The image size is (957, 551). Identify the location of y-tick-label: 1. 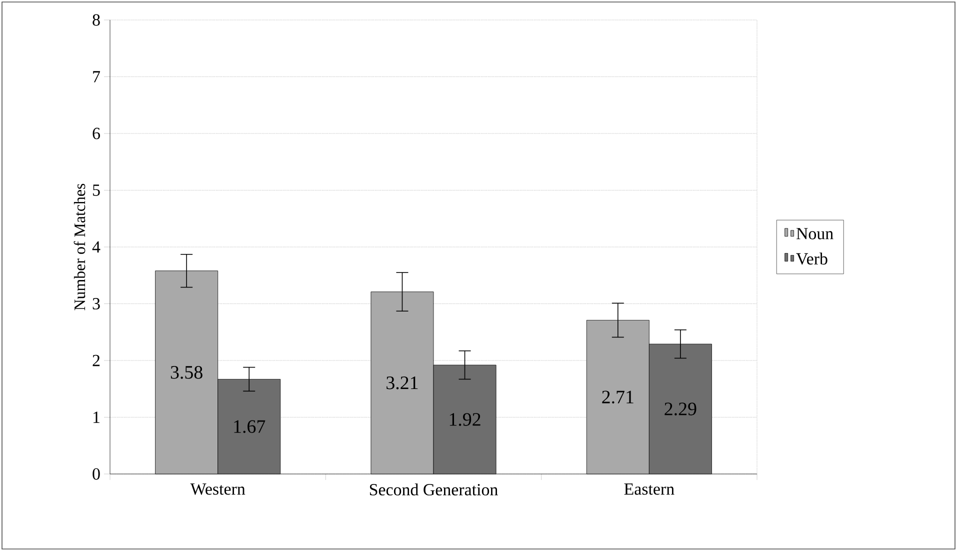
(97, 417).